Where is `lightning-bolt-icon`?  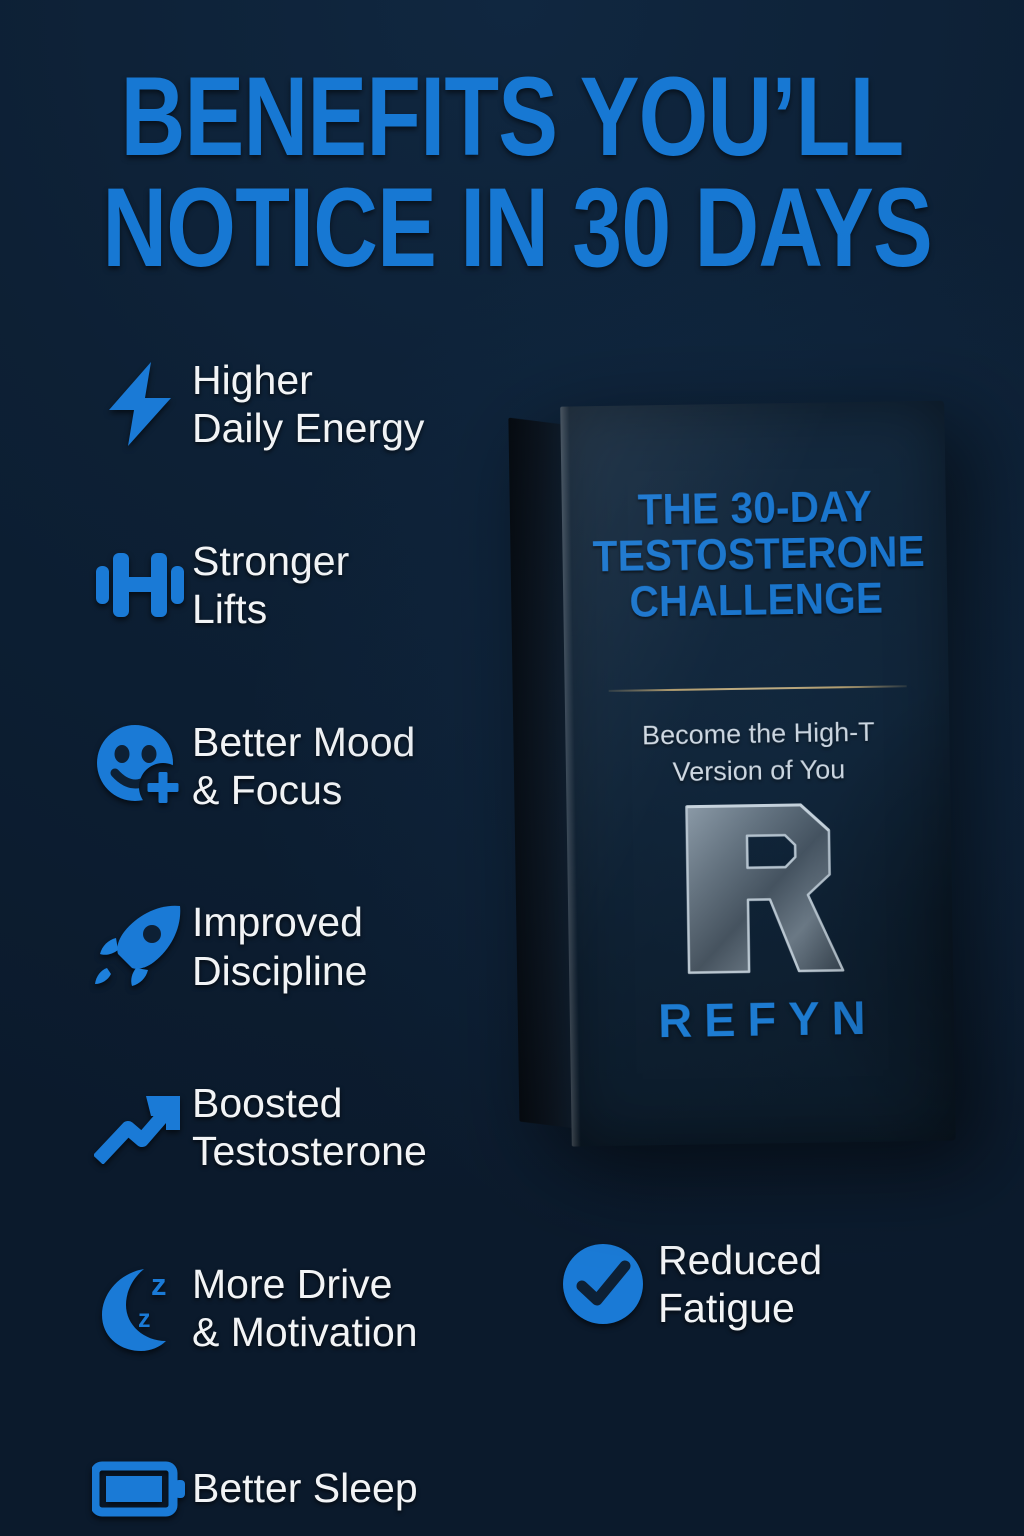
lightning-bolt-icon is located at coordinates (140, 404).